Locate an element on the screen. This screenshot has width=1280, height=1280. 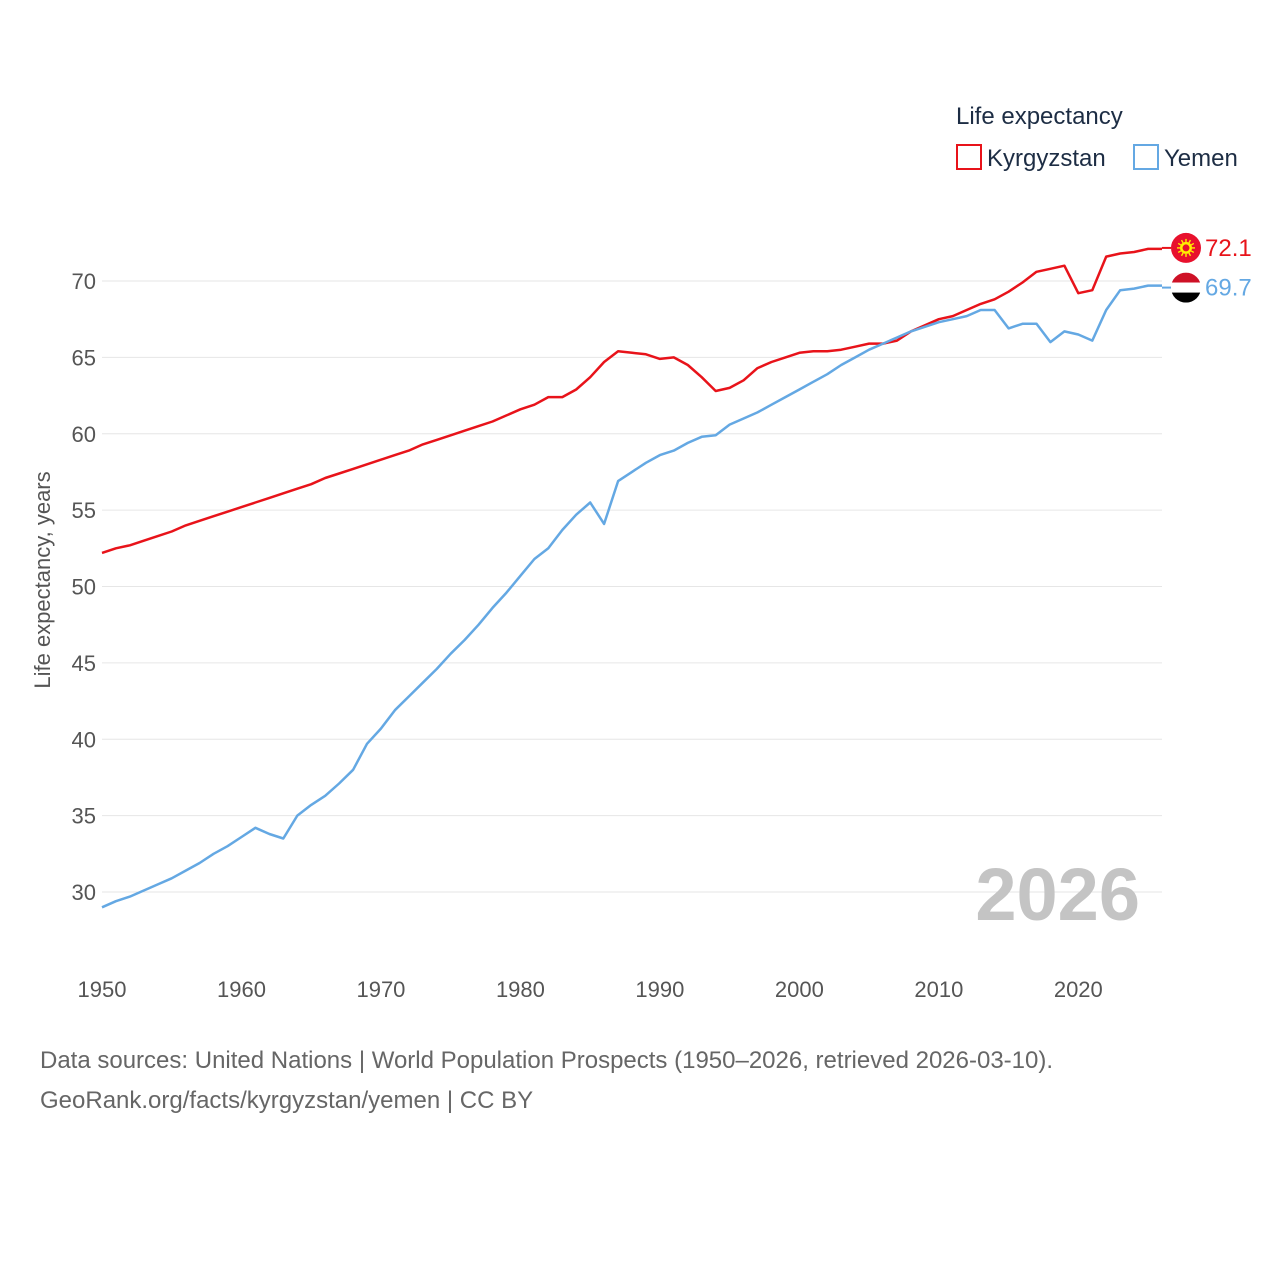
legend-title: Life expectancy is located at coordinates (1039, 116).